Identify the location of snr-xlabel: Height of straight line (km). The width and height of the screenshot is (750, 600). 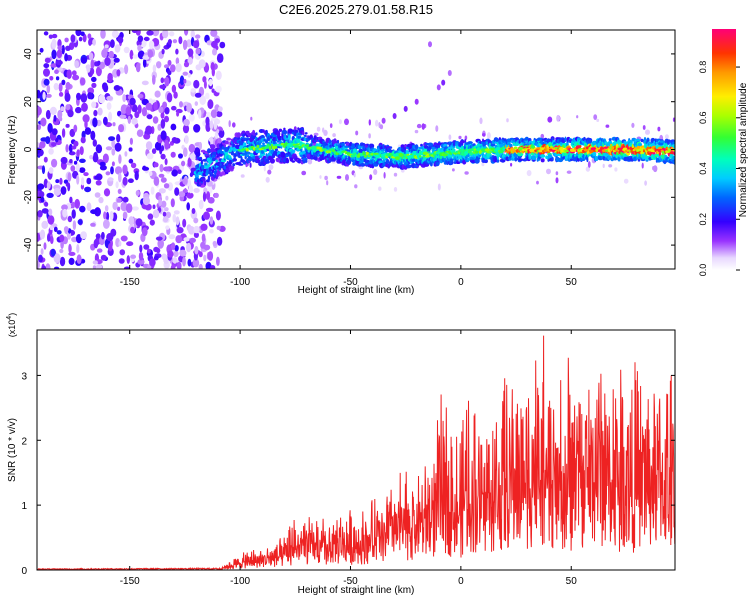
(356, 590).